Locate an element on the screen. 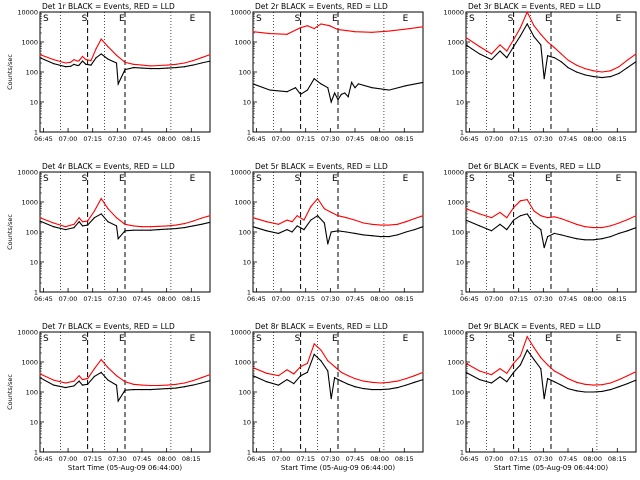  panel-title: Det 5r BLACK = Events, RED = LLD is located at coordinates (321, 166).